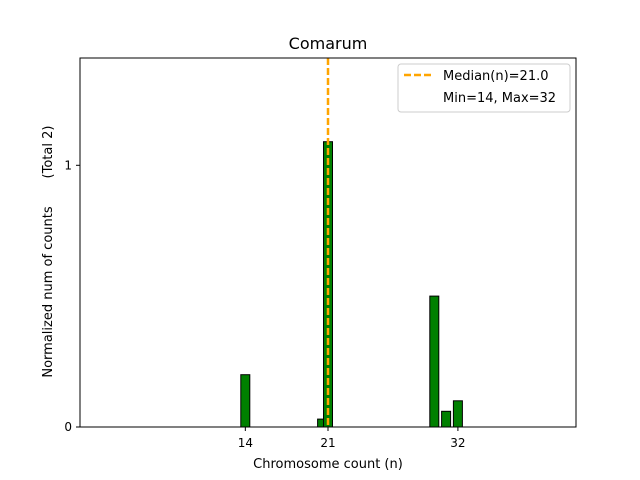 Image resolution: width=640 pixels, height=480 pixels. I want to click on x-axis-ticks: 14 21 32, so click(352, 438).